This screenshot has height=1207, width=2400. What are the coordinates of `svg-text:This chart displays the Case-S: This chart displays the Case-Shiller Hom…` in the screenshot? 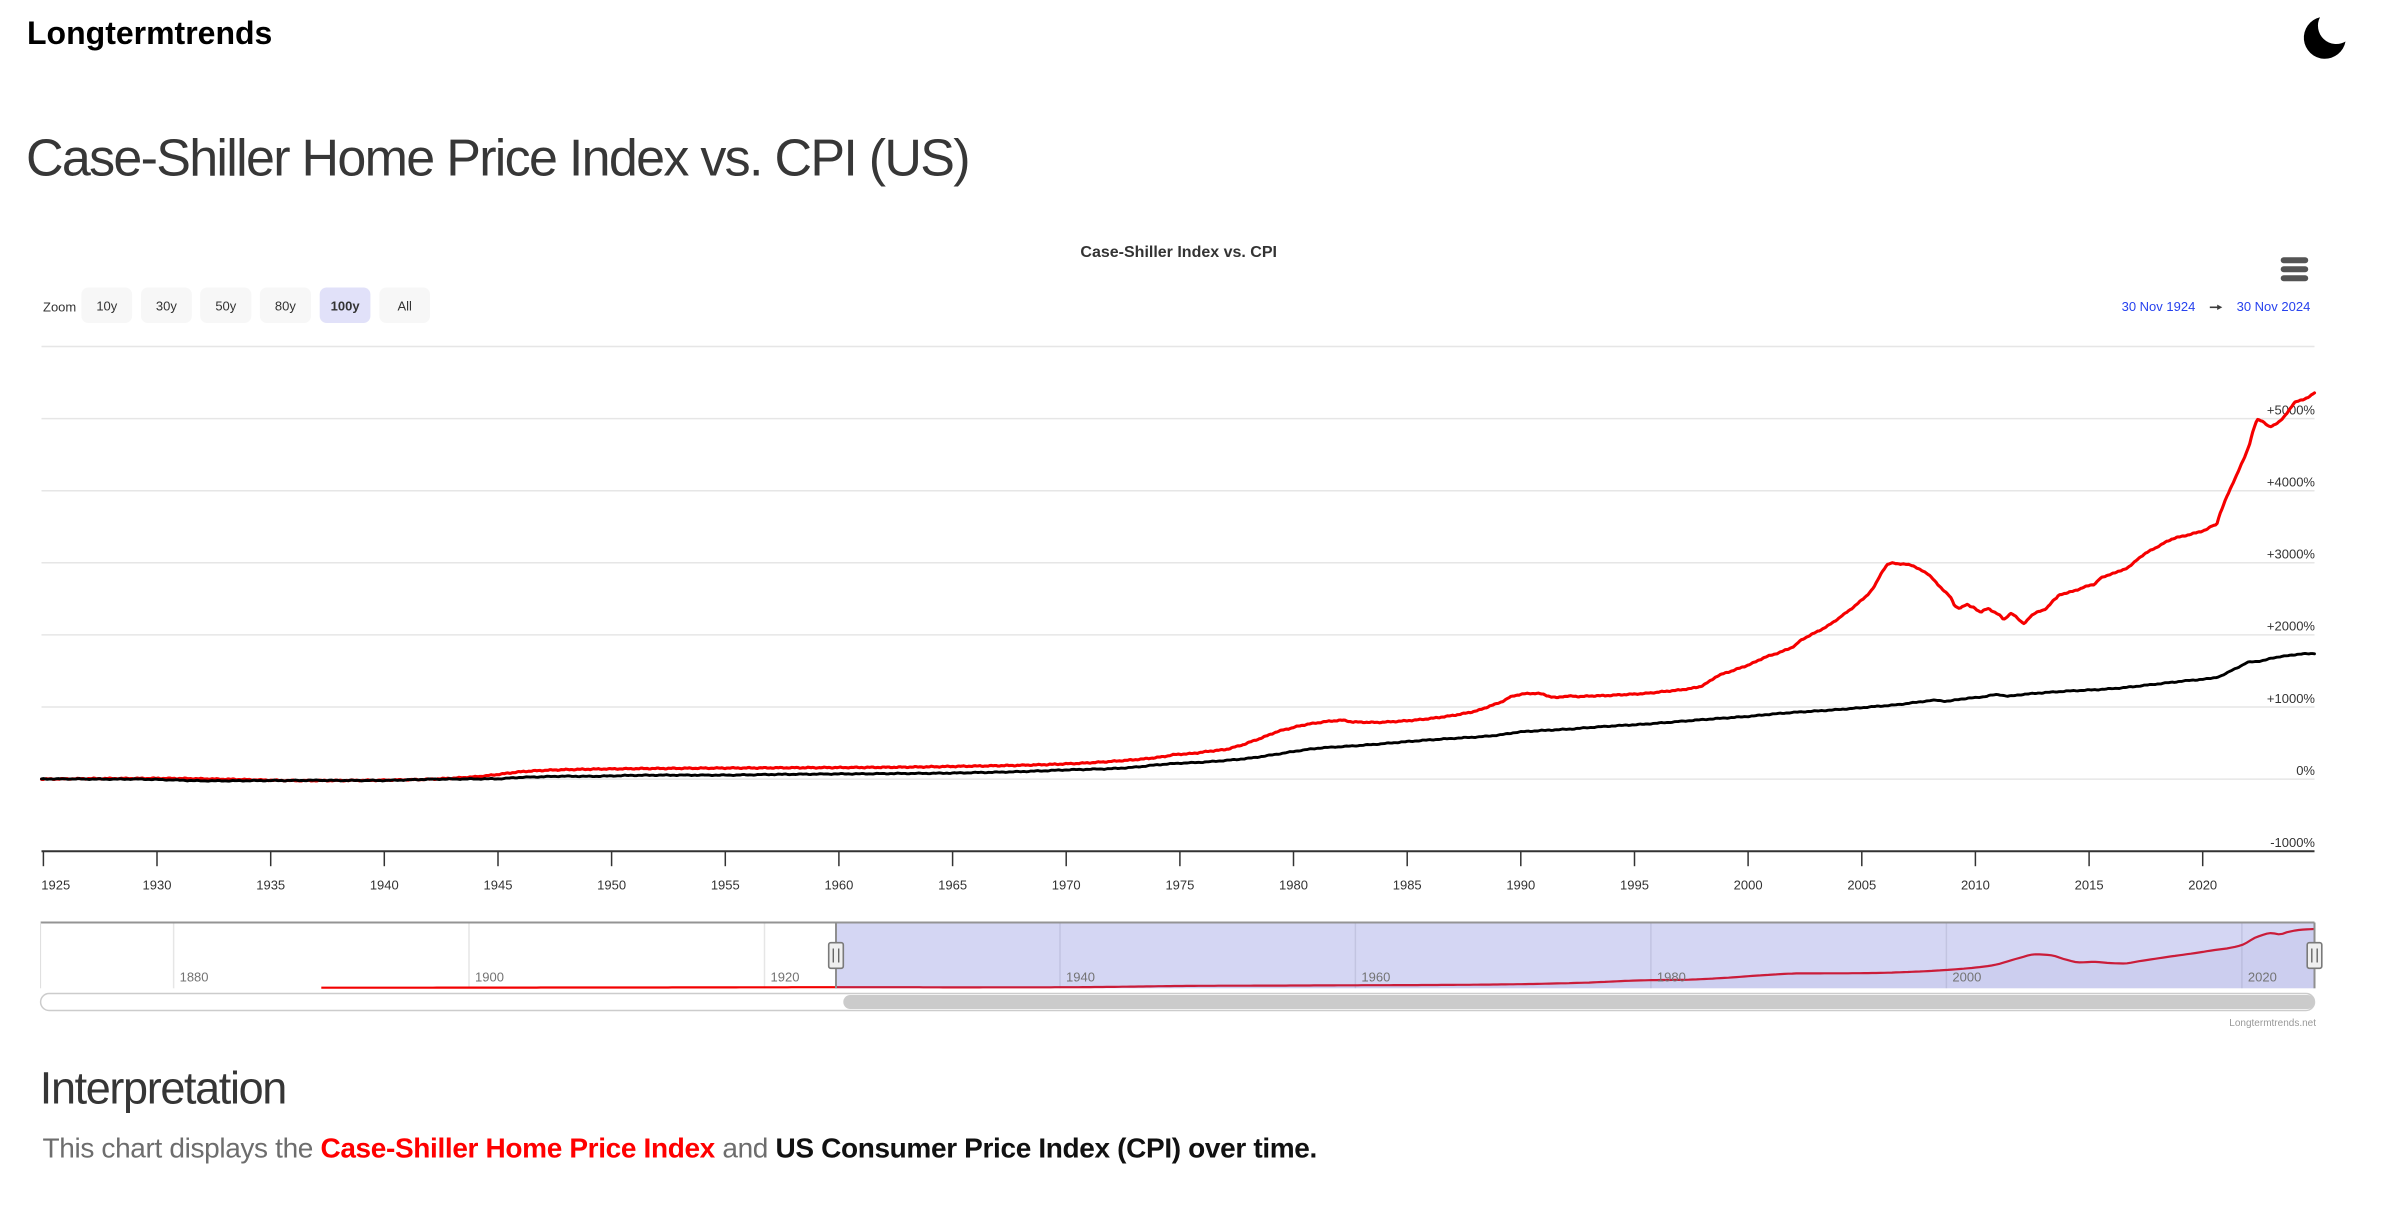 It's located at (680, 1148).